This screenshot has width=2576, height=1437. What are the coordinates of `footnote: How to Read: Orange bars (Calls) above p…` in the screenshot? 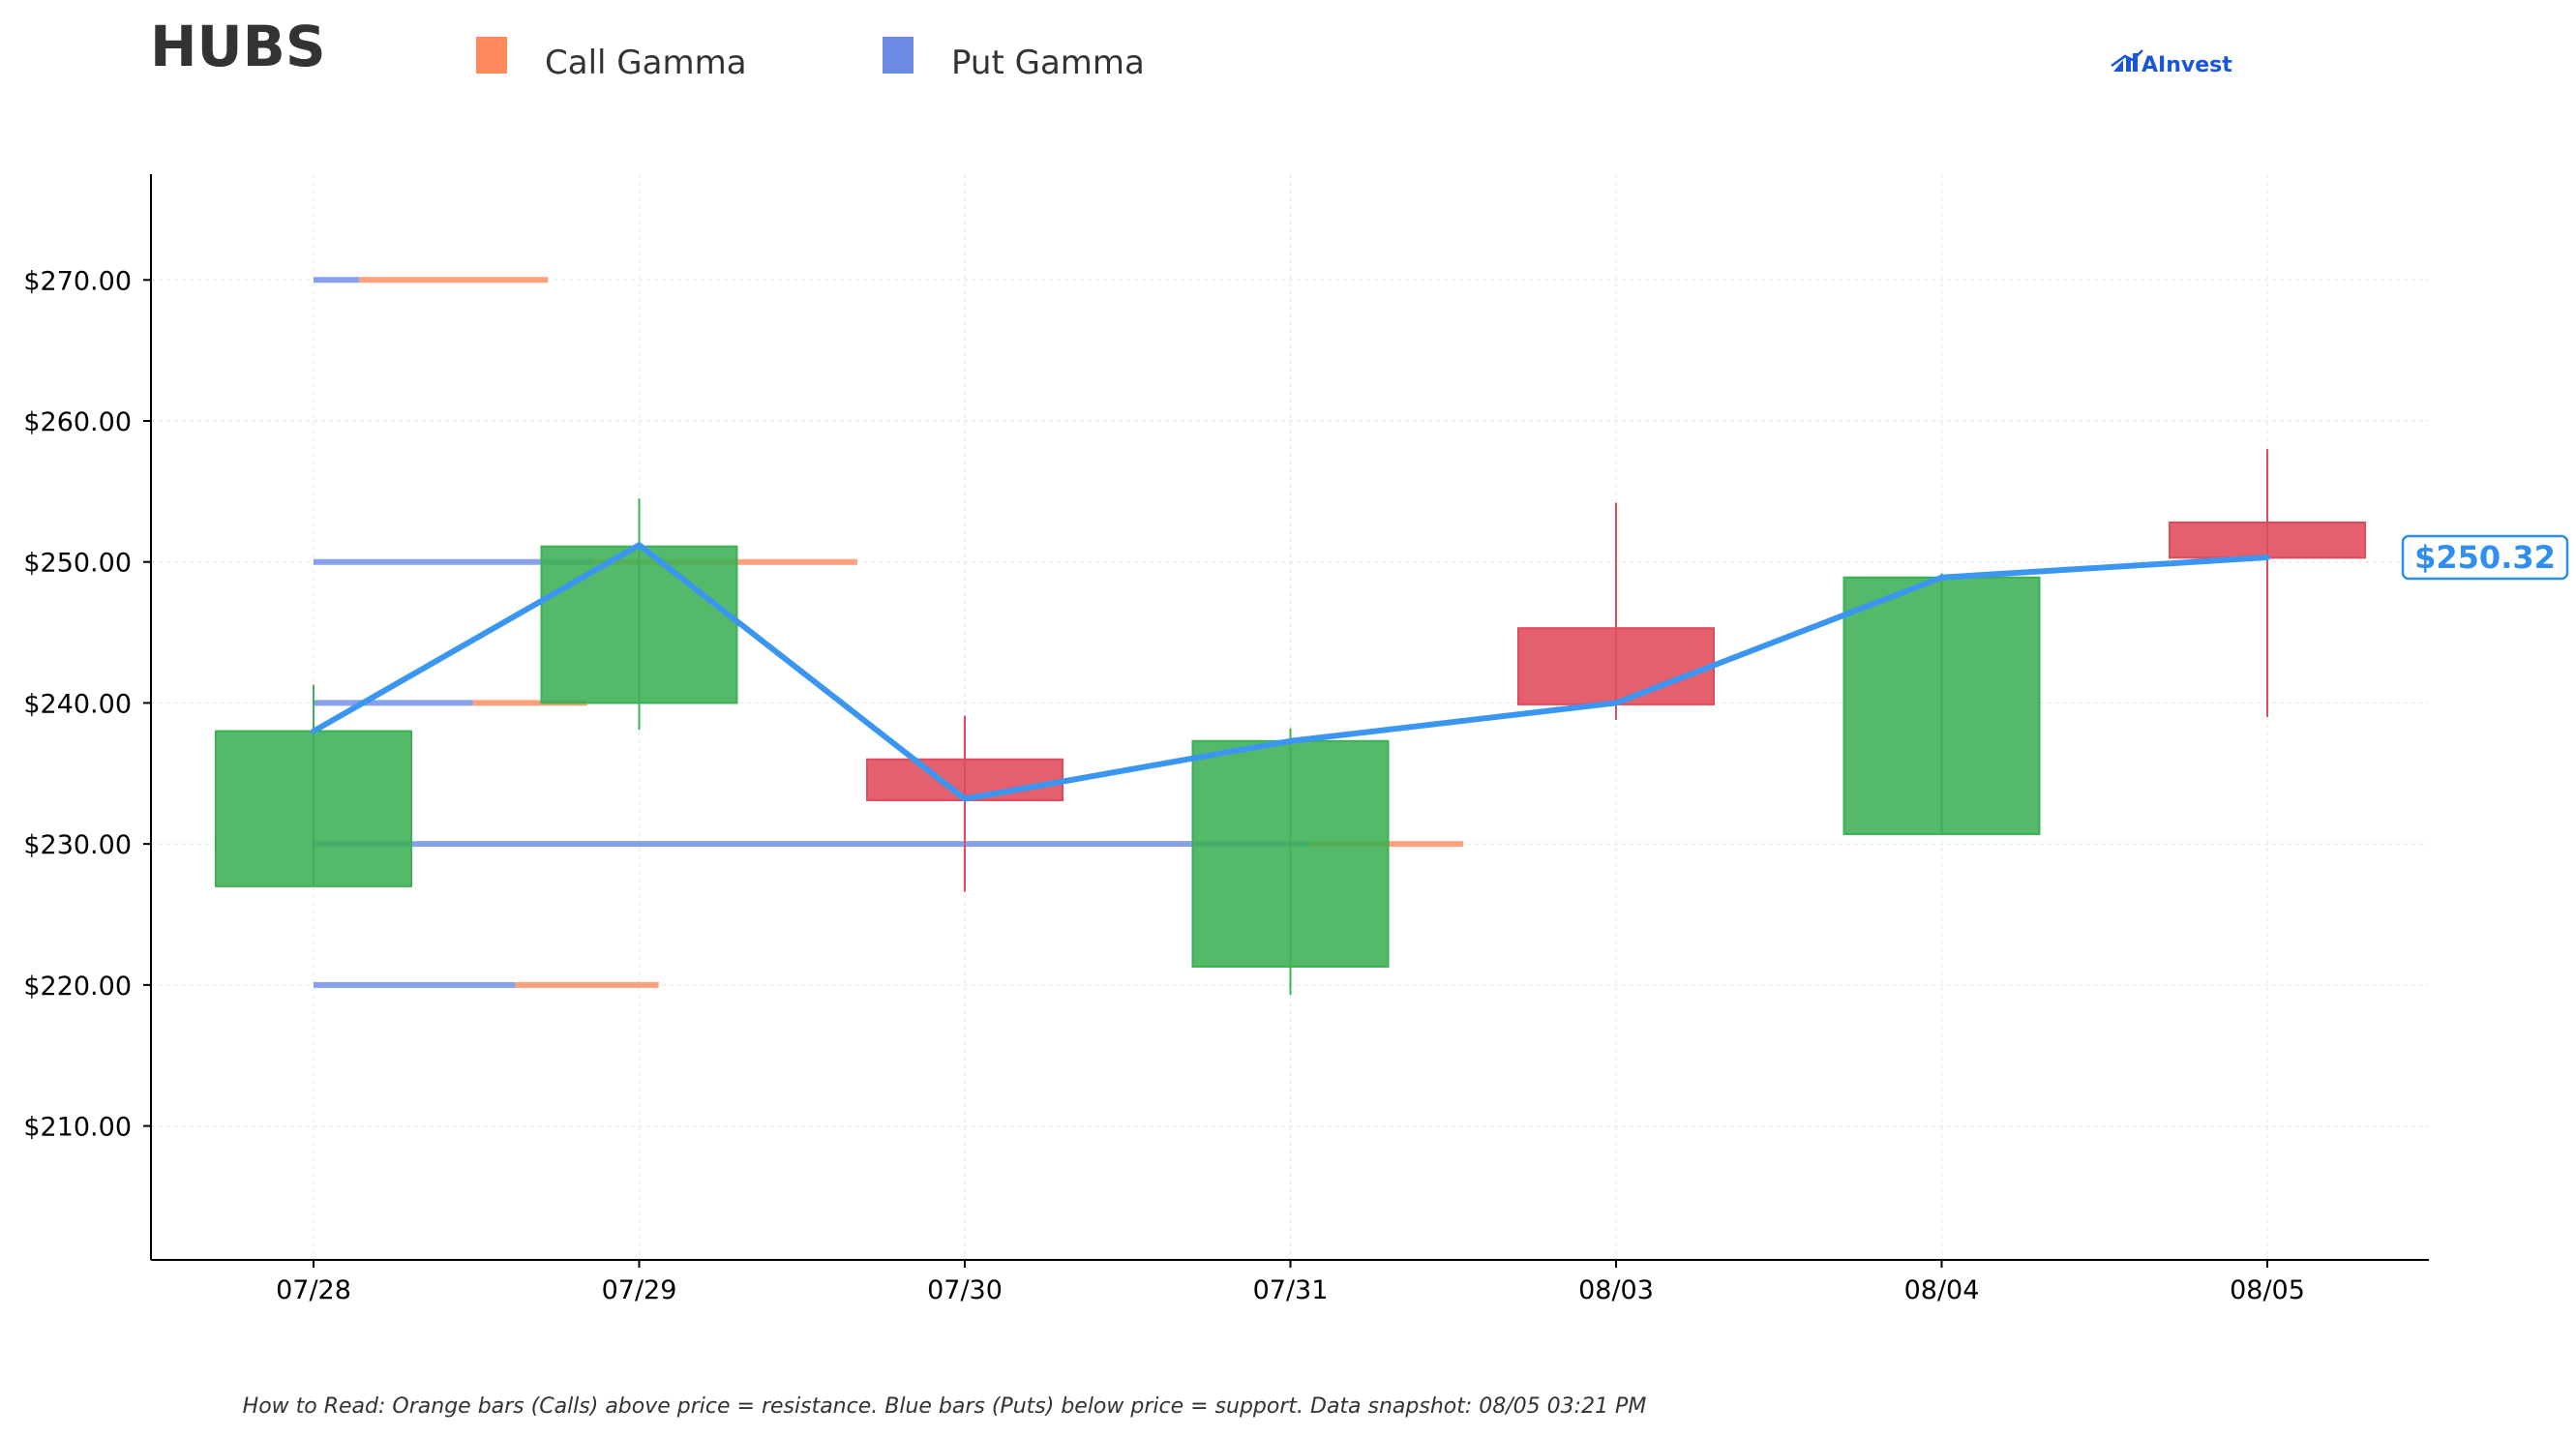 It's located at (945, 1406).